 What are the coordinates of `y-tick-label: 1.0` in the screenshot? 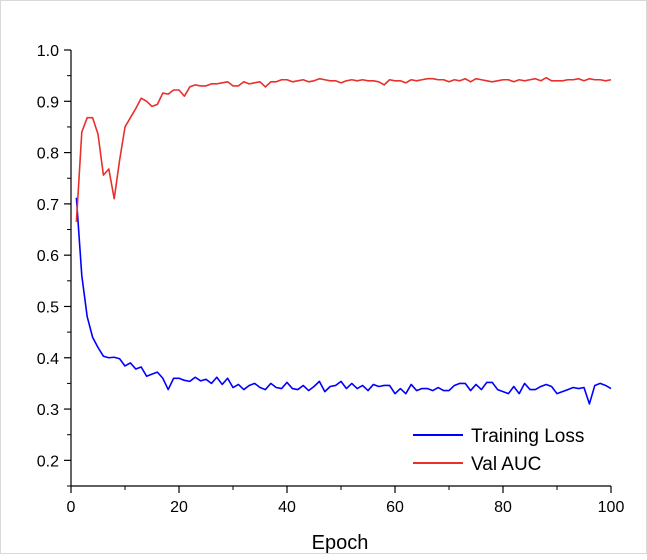 It's located at (48, 51).